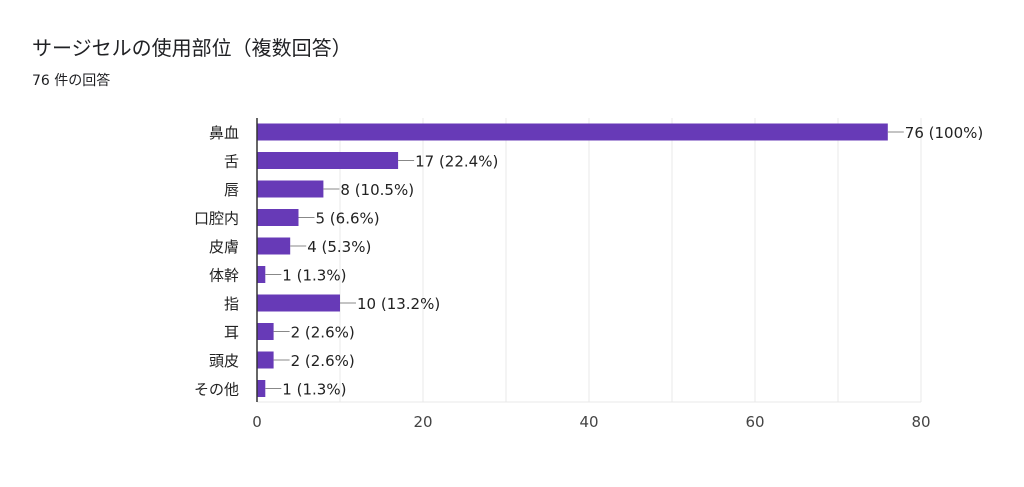 The width and height of the screenshot is (1024, 487). I want to click on data-label: 17 (22.4%), so click(456, 162).